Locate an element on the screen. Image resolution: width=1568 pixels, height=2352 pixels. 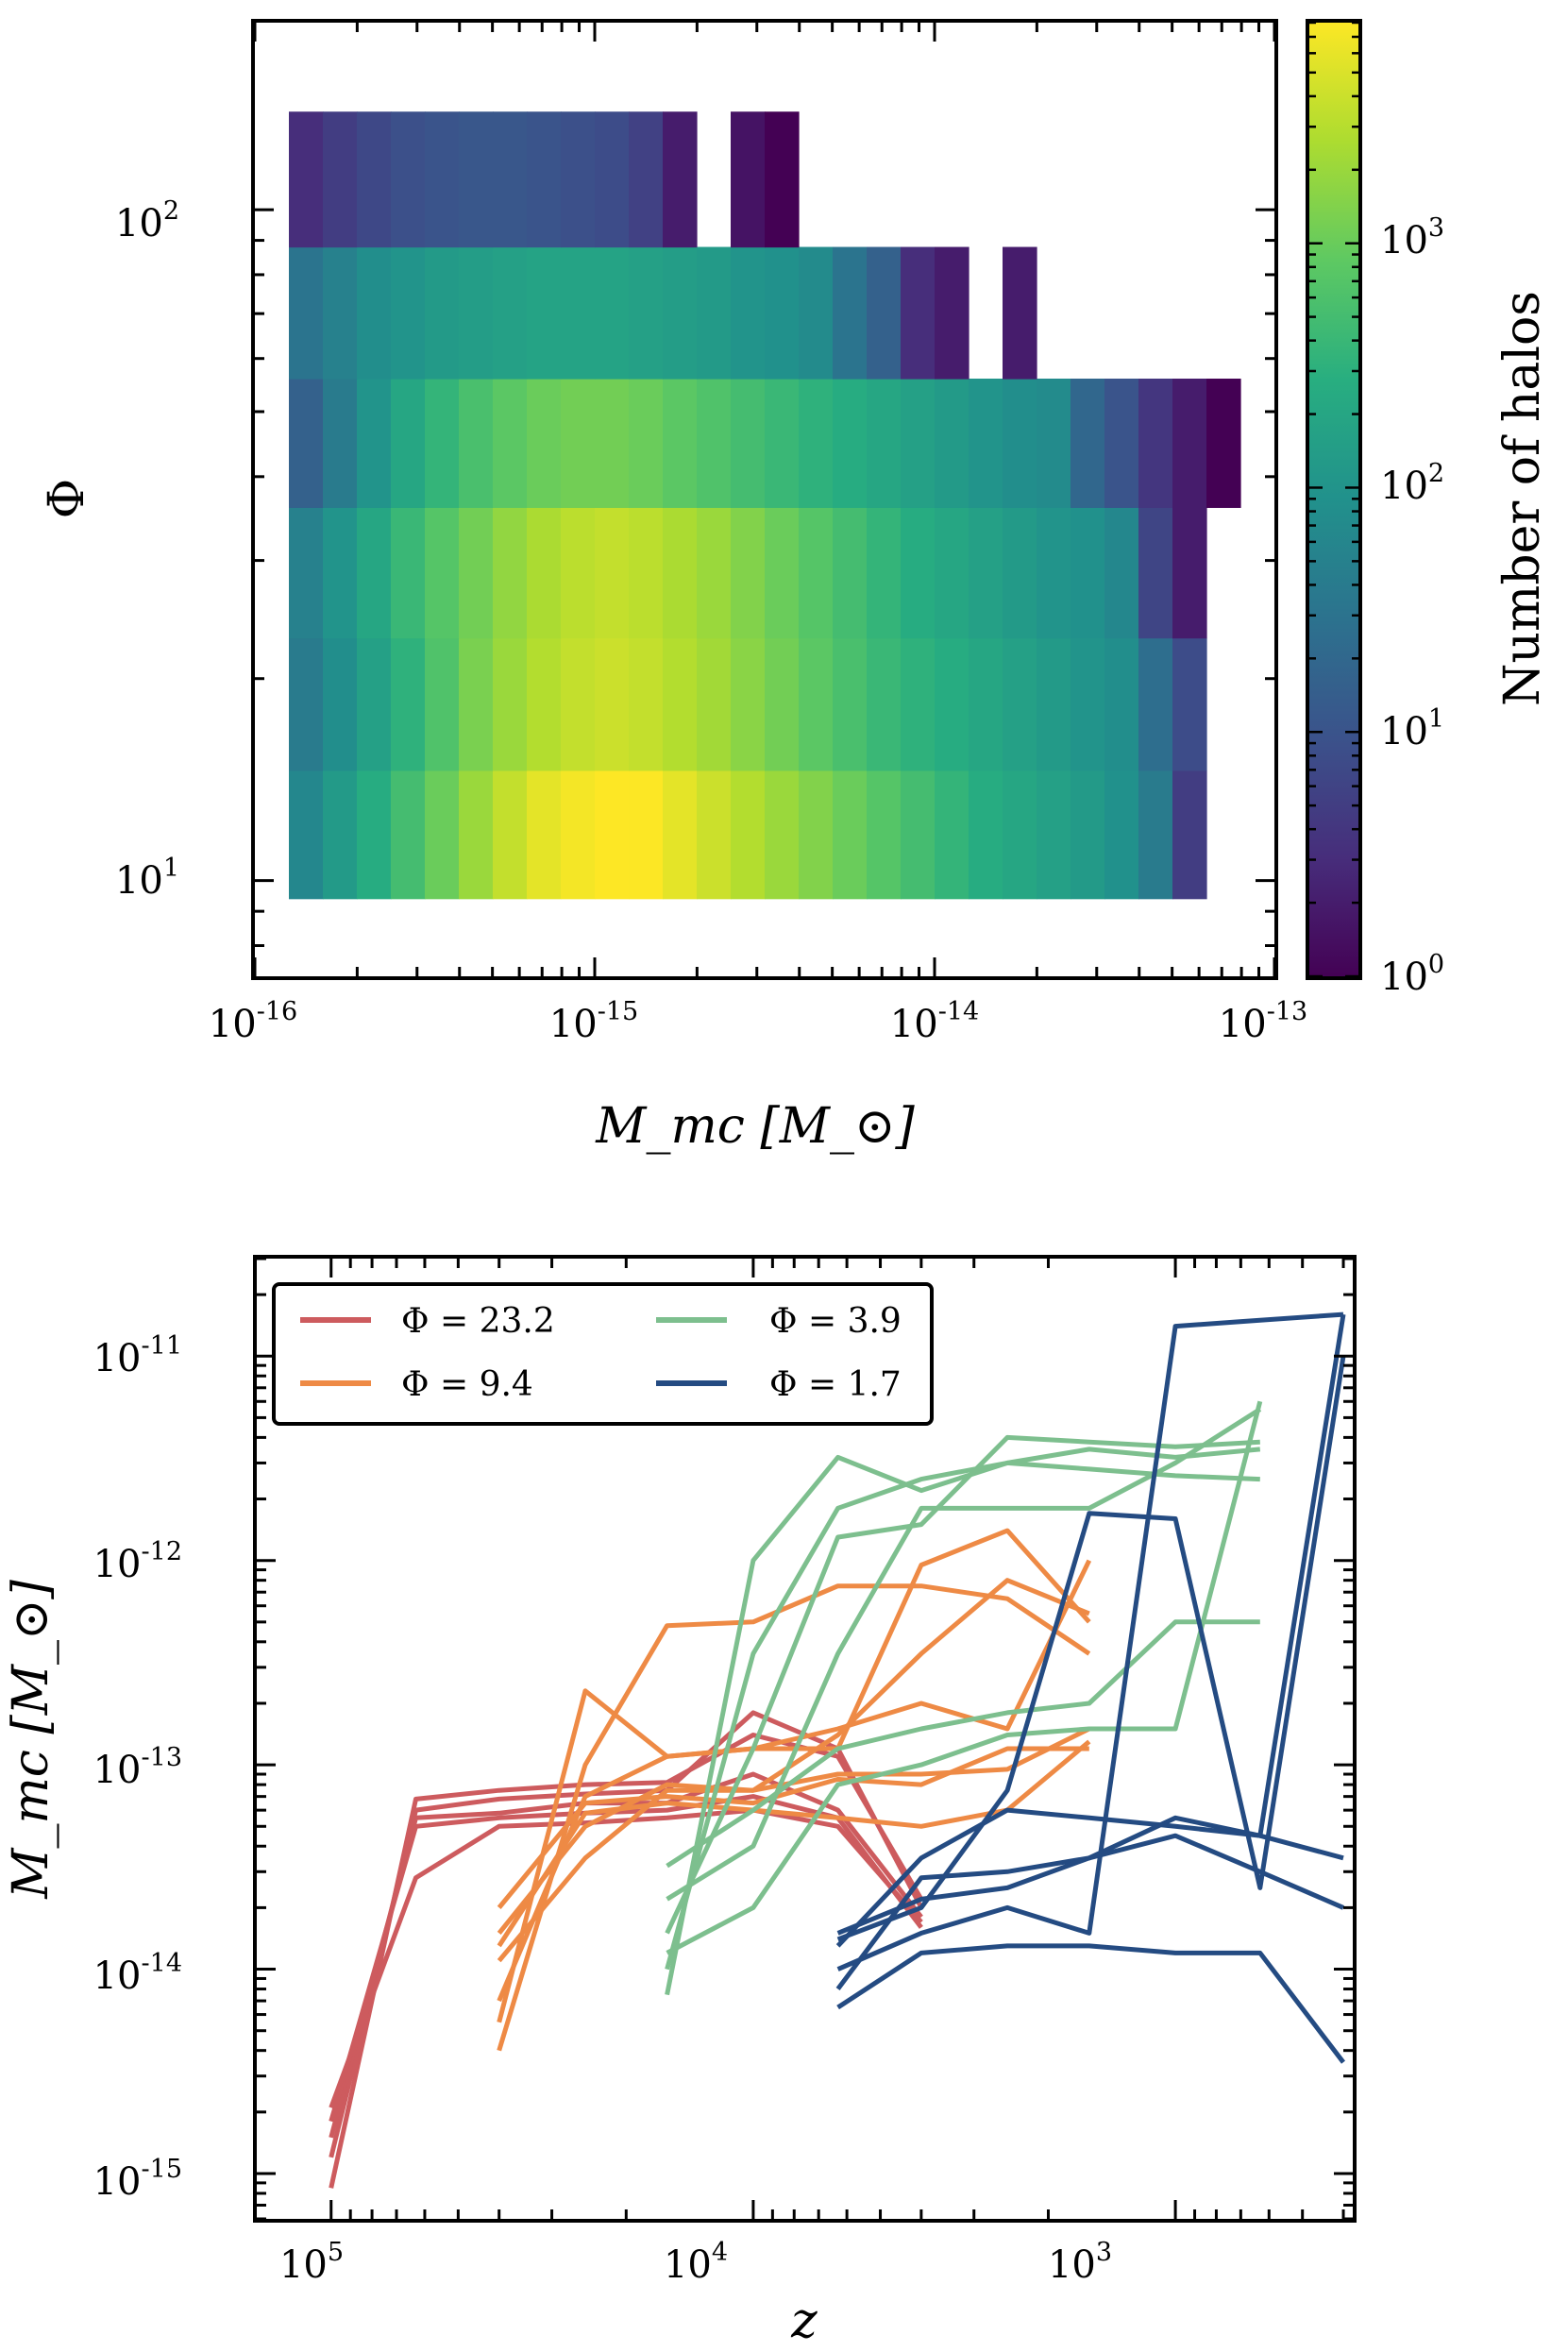
heatmap-ylabel: Φ is located at coordinates (67, 499).